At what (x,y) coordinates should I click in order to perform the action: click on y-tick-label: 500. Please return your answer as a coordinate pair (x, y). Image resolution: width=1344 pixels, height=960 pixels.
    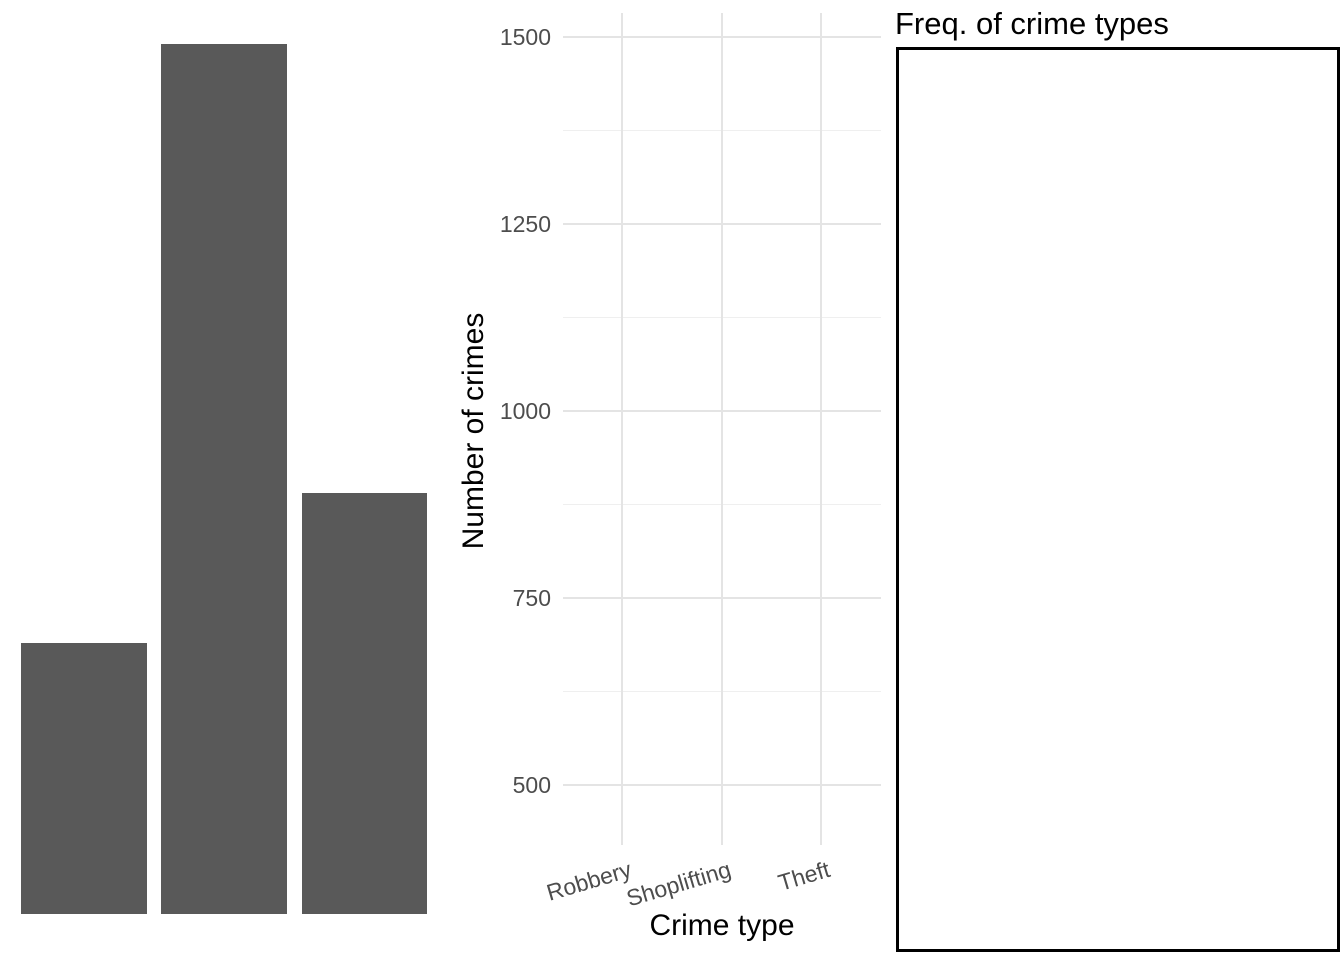
    Looking at the image, I should click on (531, 785).